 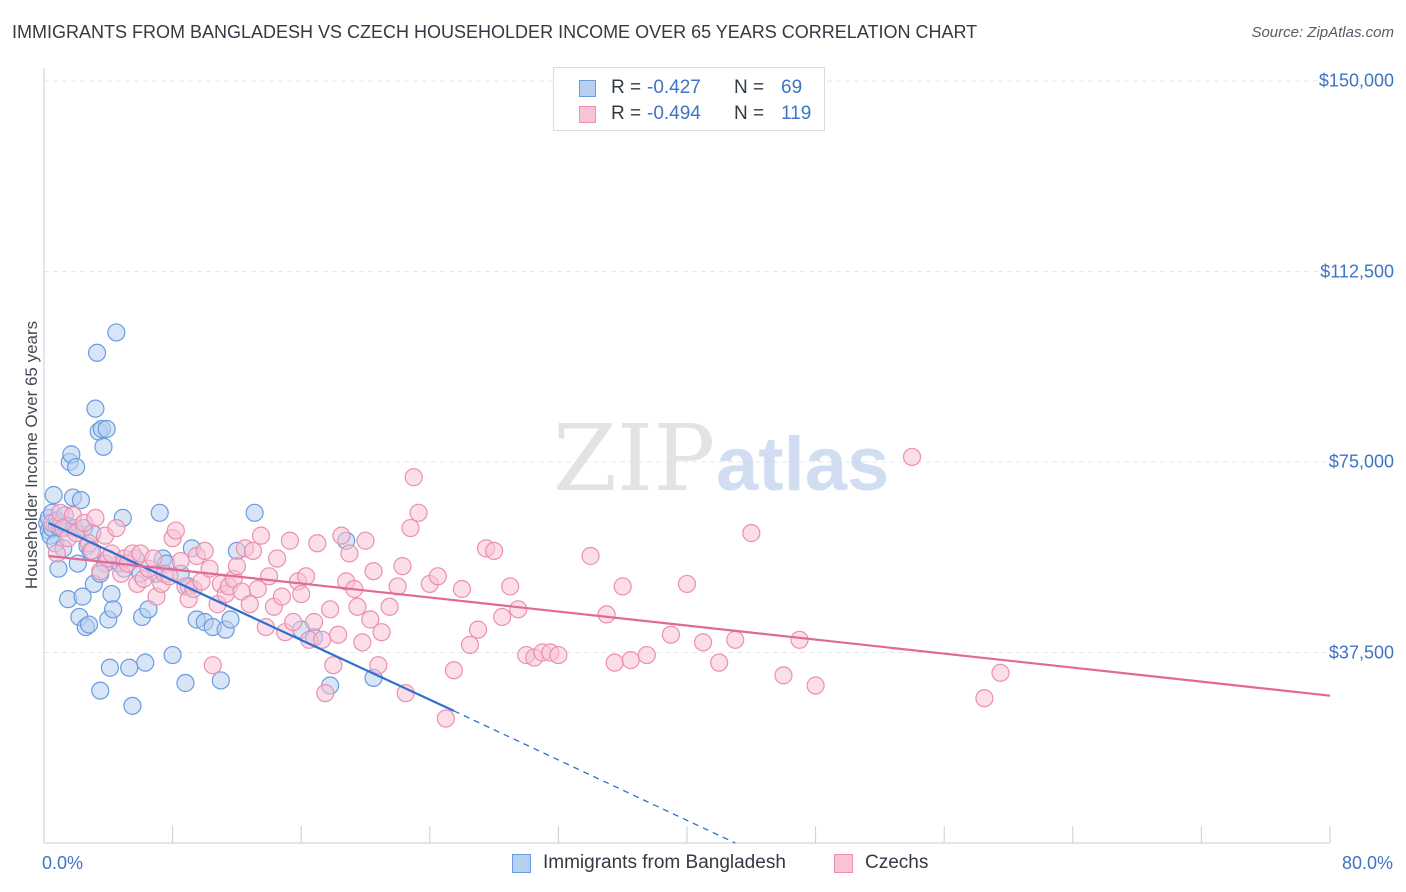 What do you see at coordinates (843, 863) in the screenshot?
I see `legend-swatch-czechs` at bounding box center [843, 863].